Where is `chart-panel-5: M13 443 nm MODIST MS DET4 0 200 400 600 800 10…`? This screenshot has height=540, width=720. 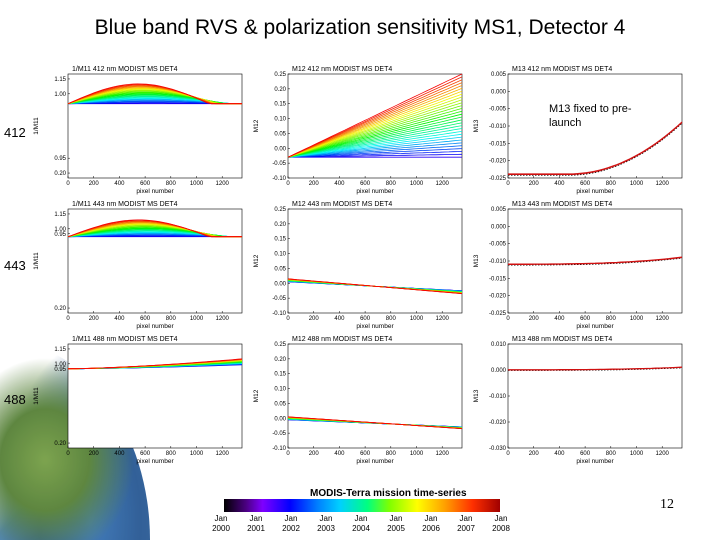
chart-panel-5: M13 443 nm MODIST MS DET4 0 200 400 600 800 10… is located at coordinates (580, 265).